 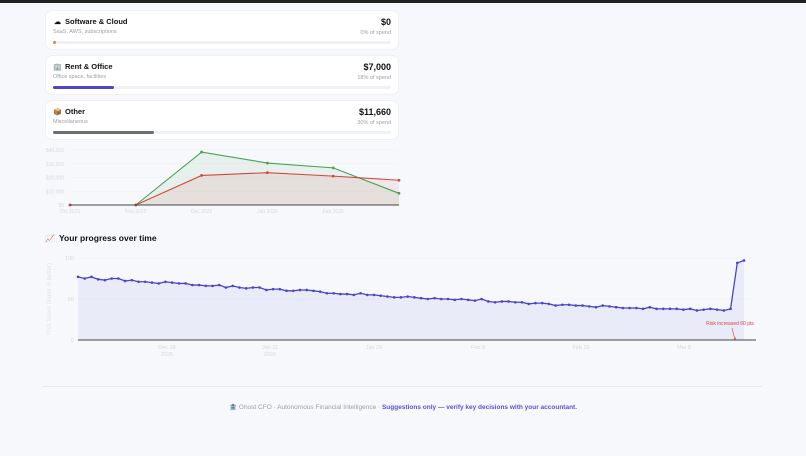 I want to click on category-name: Software & Cloud, so click(x=96, y=21).